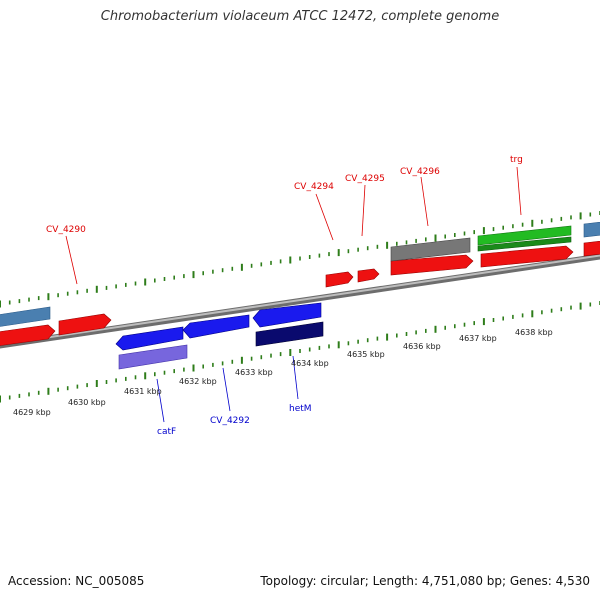 The image size is (600, 600). I want to click on scale-label: 4631 kbp, so click(143, 391).